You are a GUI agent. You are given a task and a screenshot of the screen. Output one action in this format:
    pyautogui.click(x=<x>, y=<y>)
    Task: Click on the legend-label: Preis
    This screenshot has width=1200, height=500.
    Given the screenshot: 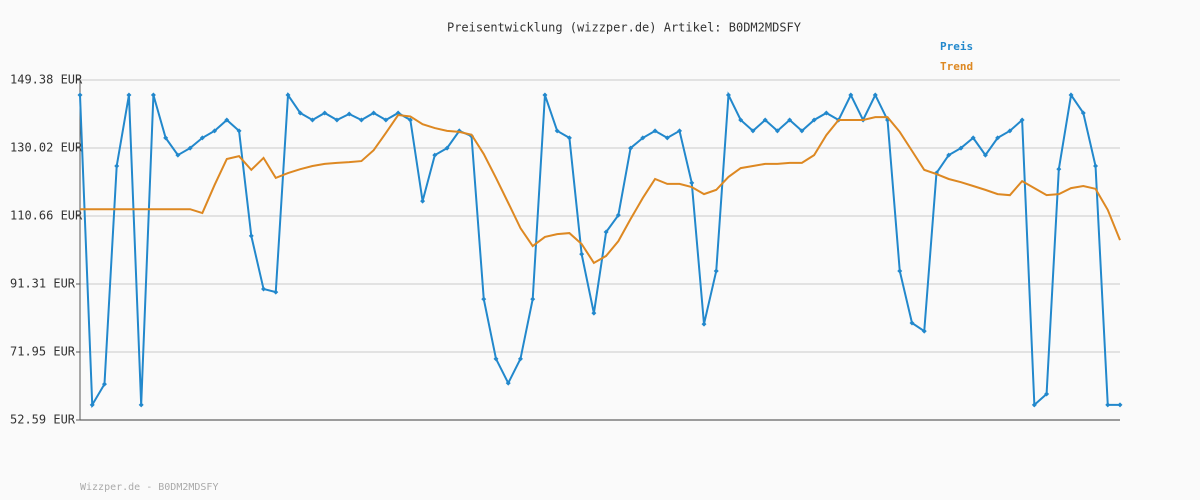 What is the action you would take?
    pyautogui.click(x=956, y=46)
    